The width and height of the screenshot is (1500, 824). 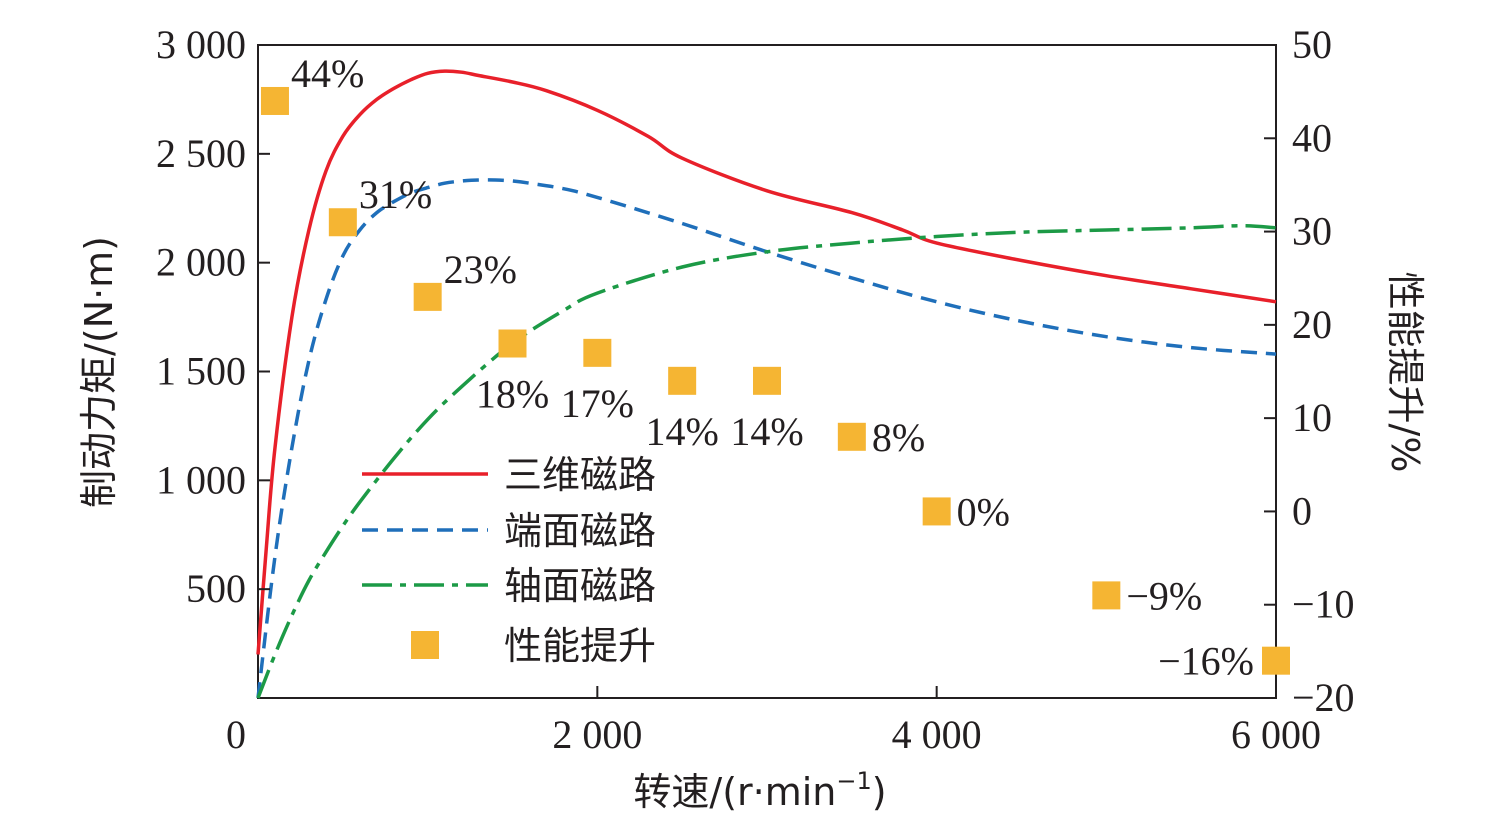 I want to click on y2-tick-label: 40, so click(x=1312, y=137).